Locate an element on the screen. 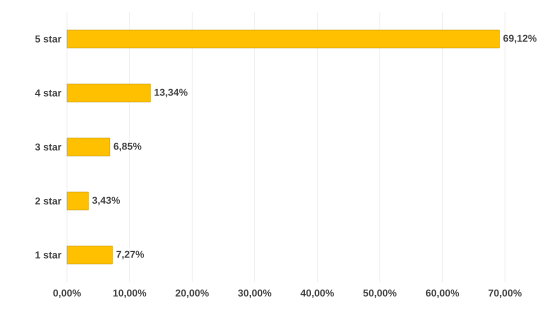 Image resolution: width=560 pixels, height=322 pixels. data-label: 7,27% is located at coordinates (130, 255).